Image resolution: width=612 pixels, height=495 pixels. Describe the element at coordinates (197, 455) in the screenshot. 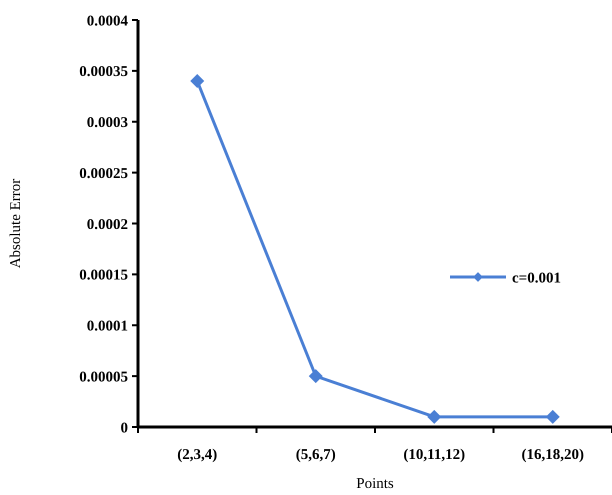

I see `x-tick-label: (2,3,4)` at that location.